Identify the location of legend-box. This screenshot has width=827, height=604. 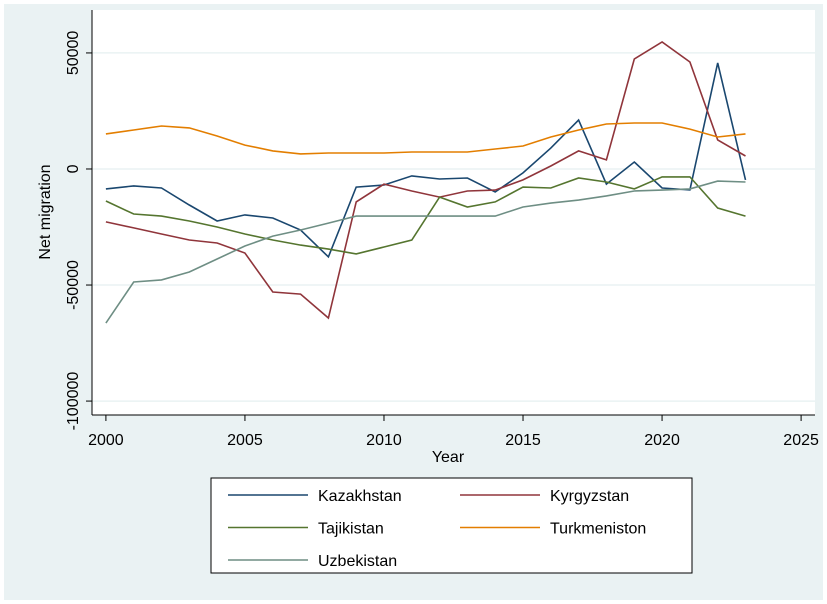
(451, 525).